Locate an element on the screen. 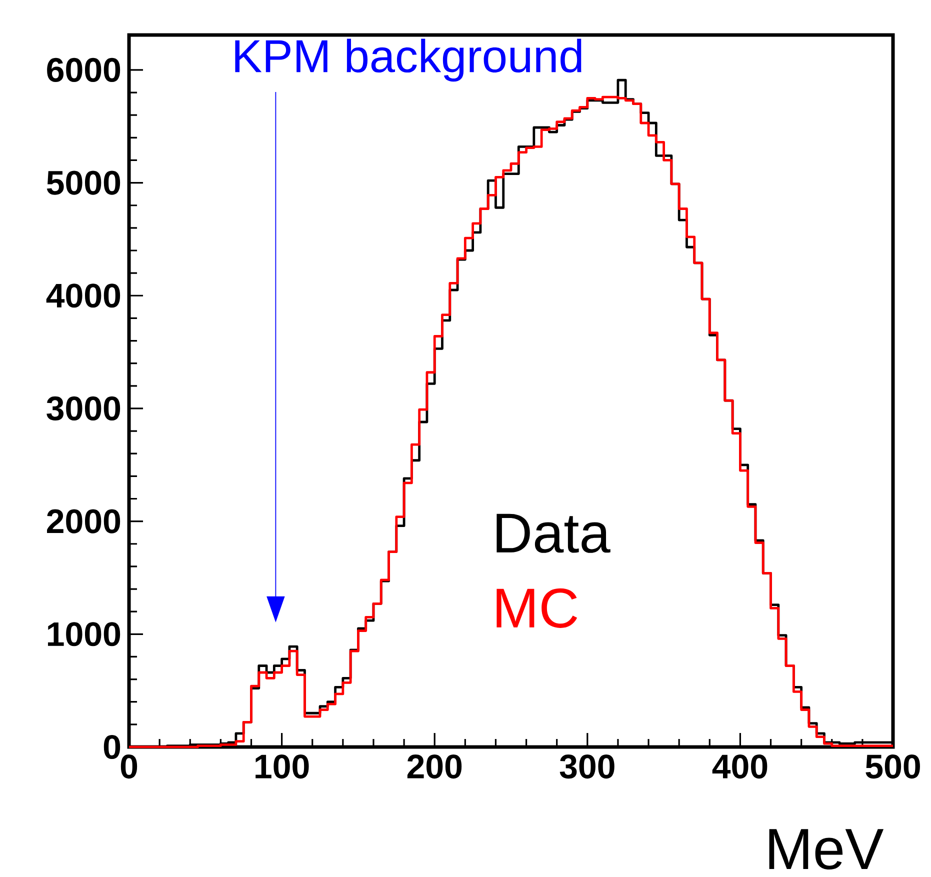  y-tick-label: 0 is located at coordinates (112, 747).